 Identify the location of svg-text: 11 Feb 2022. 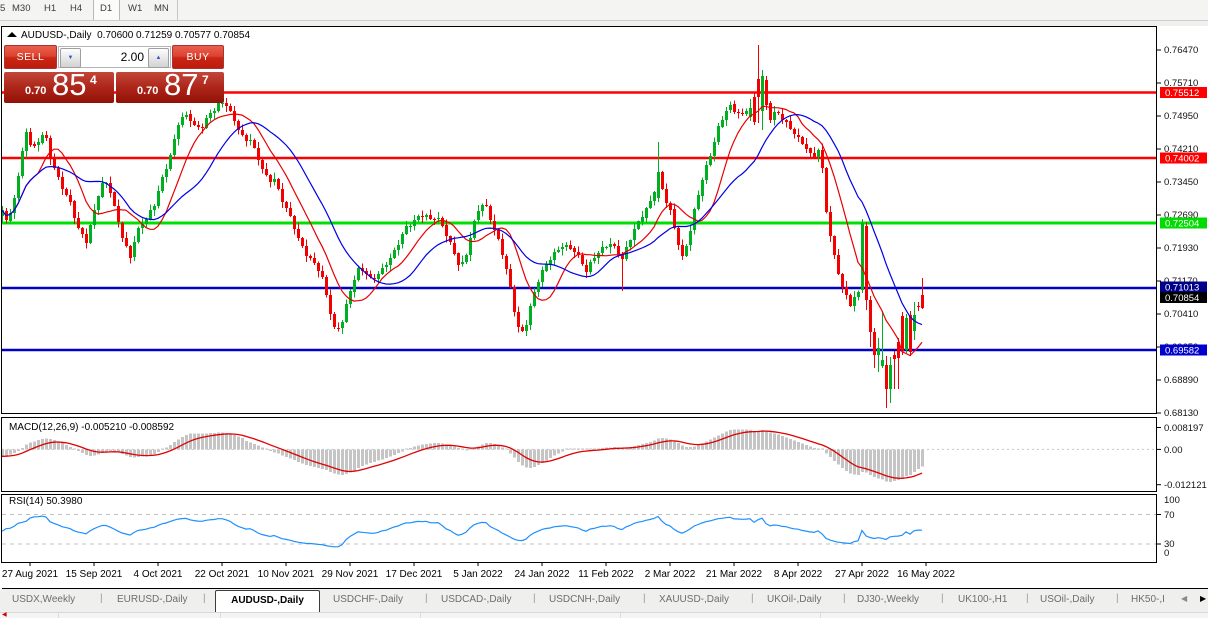
(606, 574).